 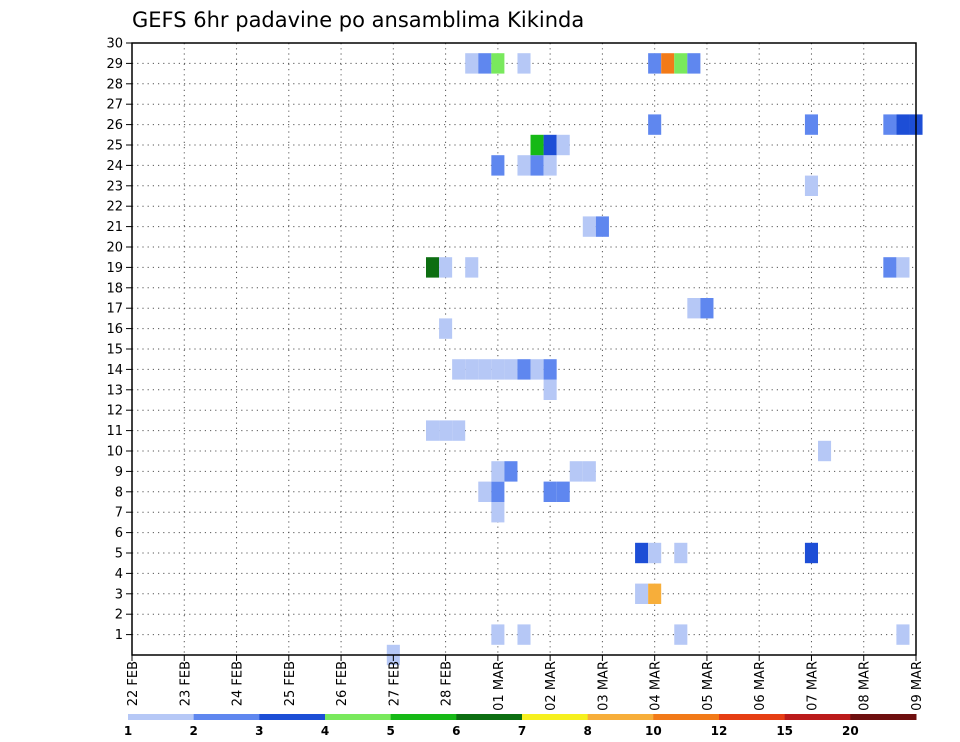 What do you see at coordinates (114, 44) in the screenshot?
I see `y-tick-label: 30` at bounding box center [114, 44].